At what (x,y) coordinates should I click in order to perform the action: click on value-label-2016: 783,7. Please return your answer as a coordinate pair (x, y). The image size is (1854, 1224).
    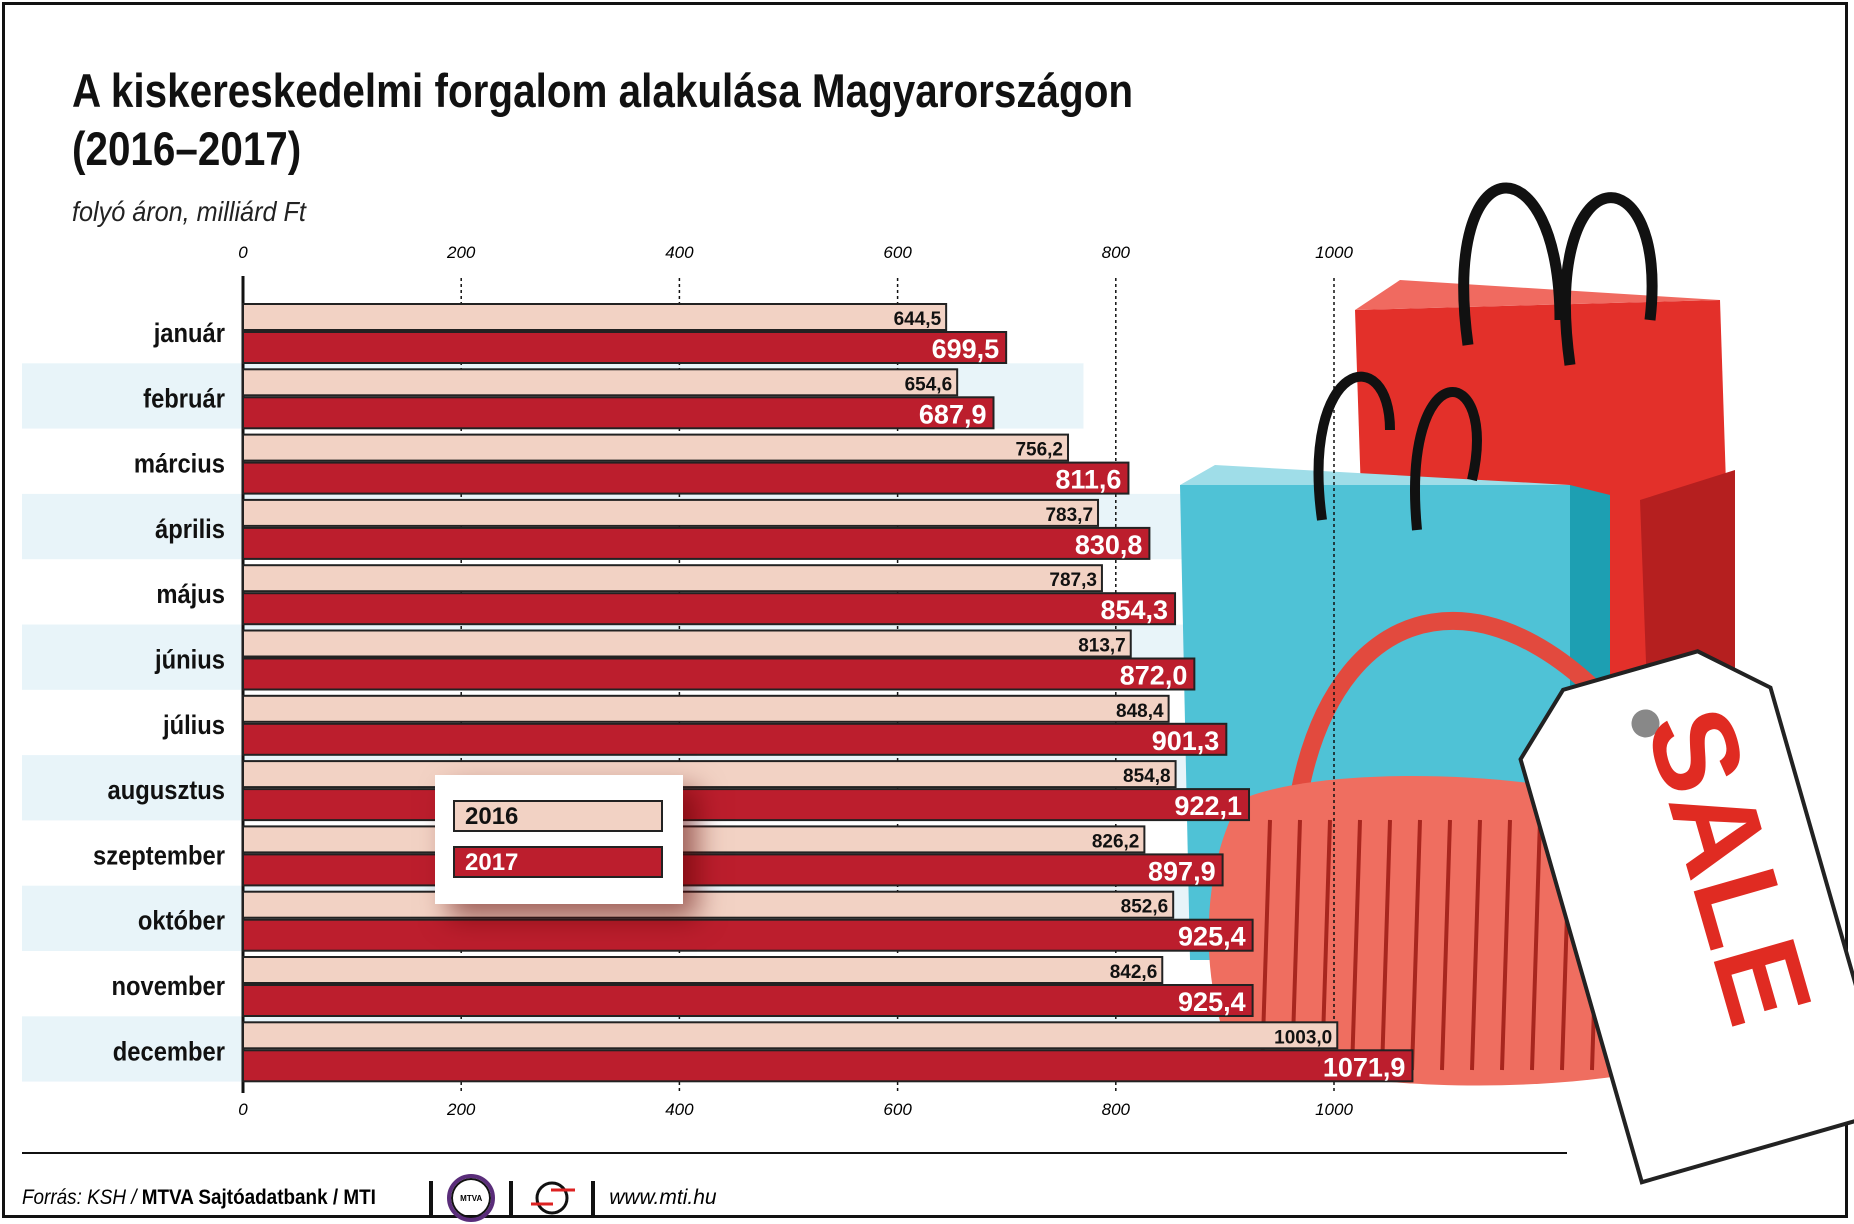
    Looking at the image, I should click on (1069, 515).